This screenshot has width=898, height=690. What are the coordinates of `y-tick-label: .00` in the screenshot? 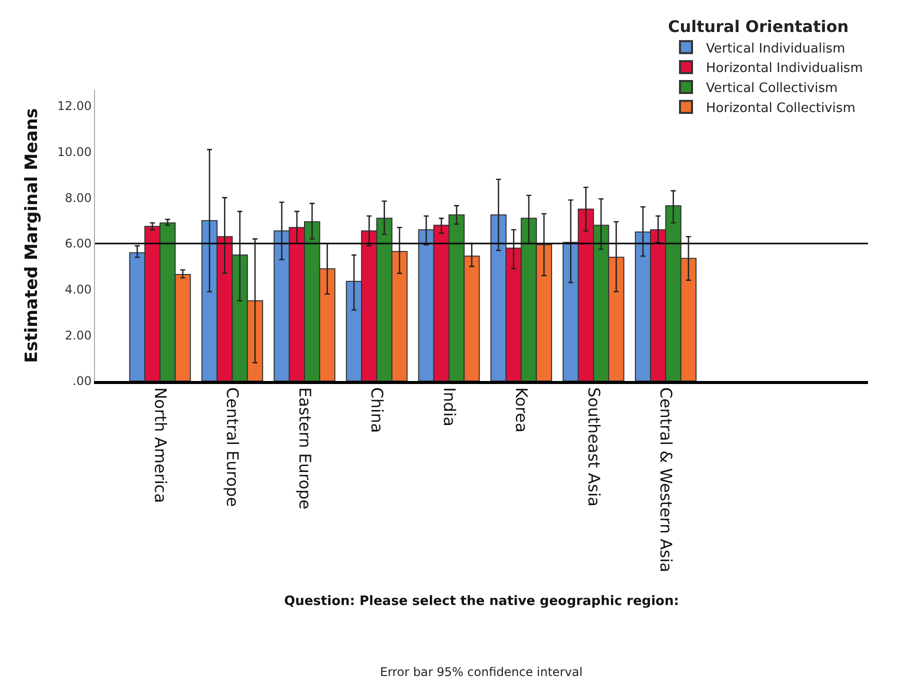 It's located at (82, 381).